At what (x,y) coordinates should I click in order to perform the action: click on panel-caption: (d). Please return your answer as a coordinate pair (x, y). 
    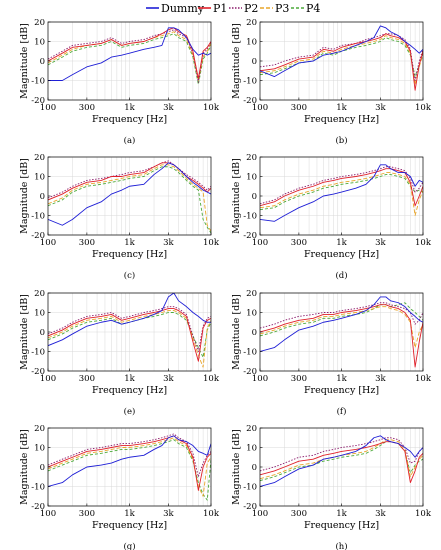
    Looking at the image, I should click on (341, 275).